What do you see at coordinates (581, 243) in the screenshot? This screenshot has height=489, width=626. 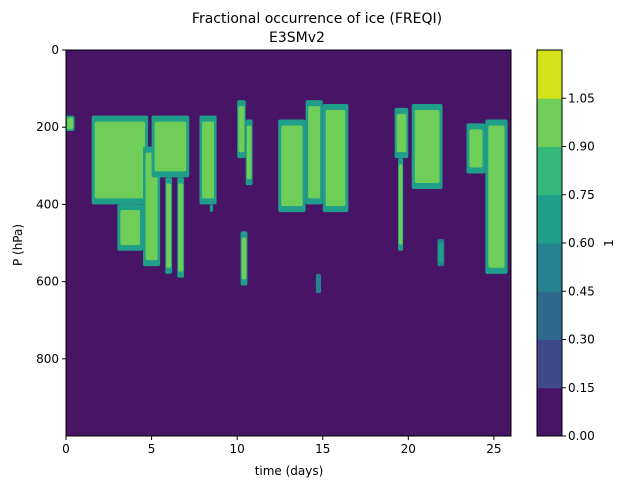 I see `colorbar-tick-label: 0.60` at bounding box center [581, 243].